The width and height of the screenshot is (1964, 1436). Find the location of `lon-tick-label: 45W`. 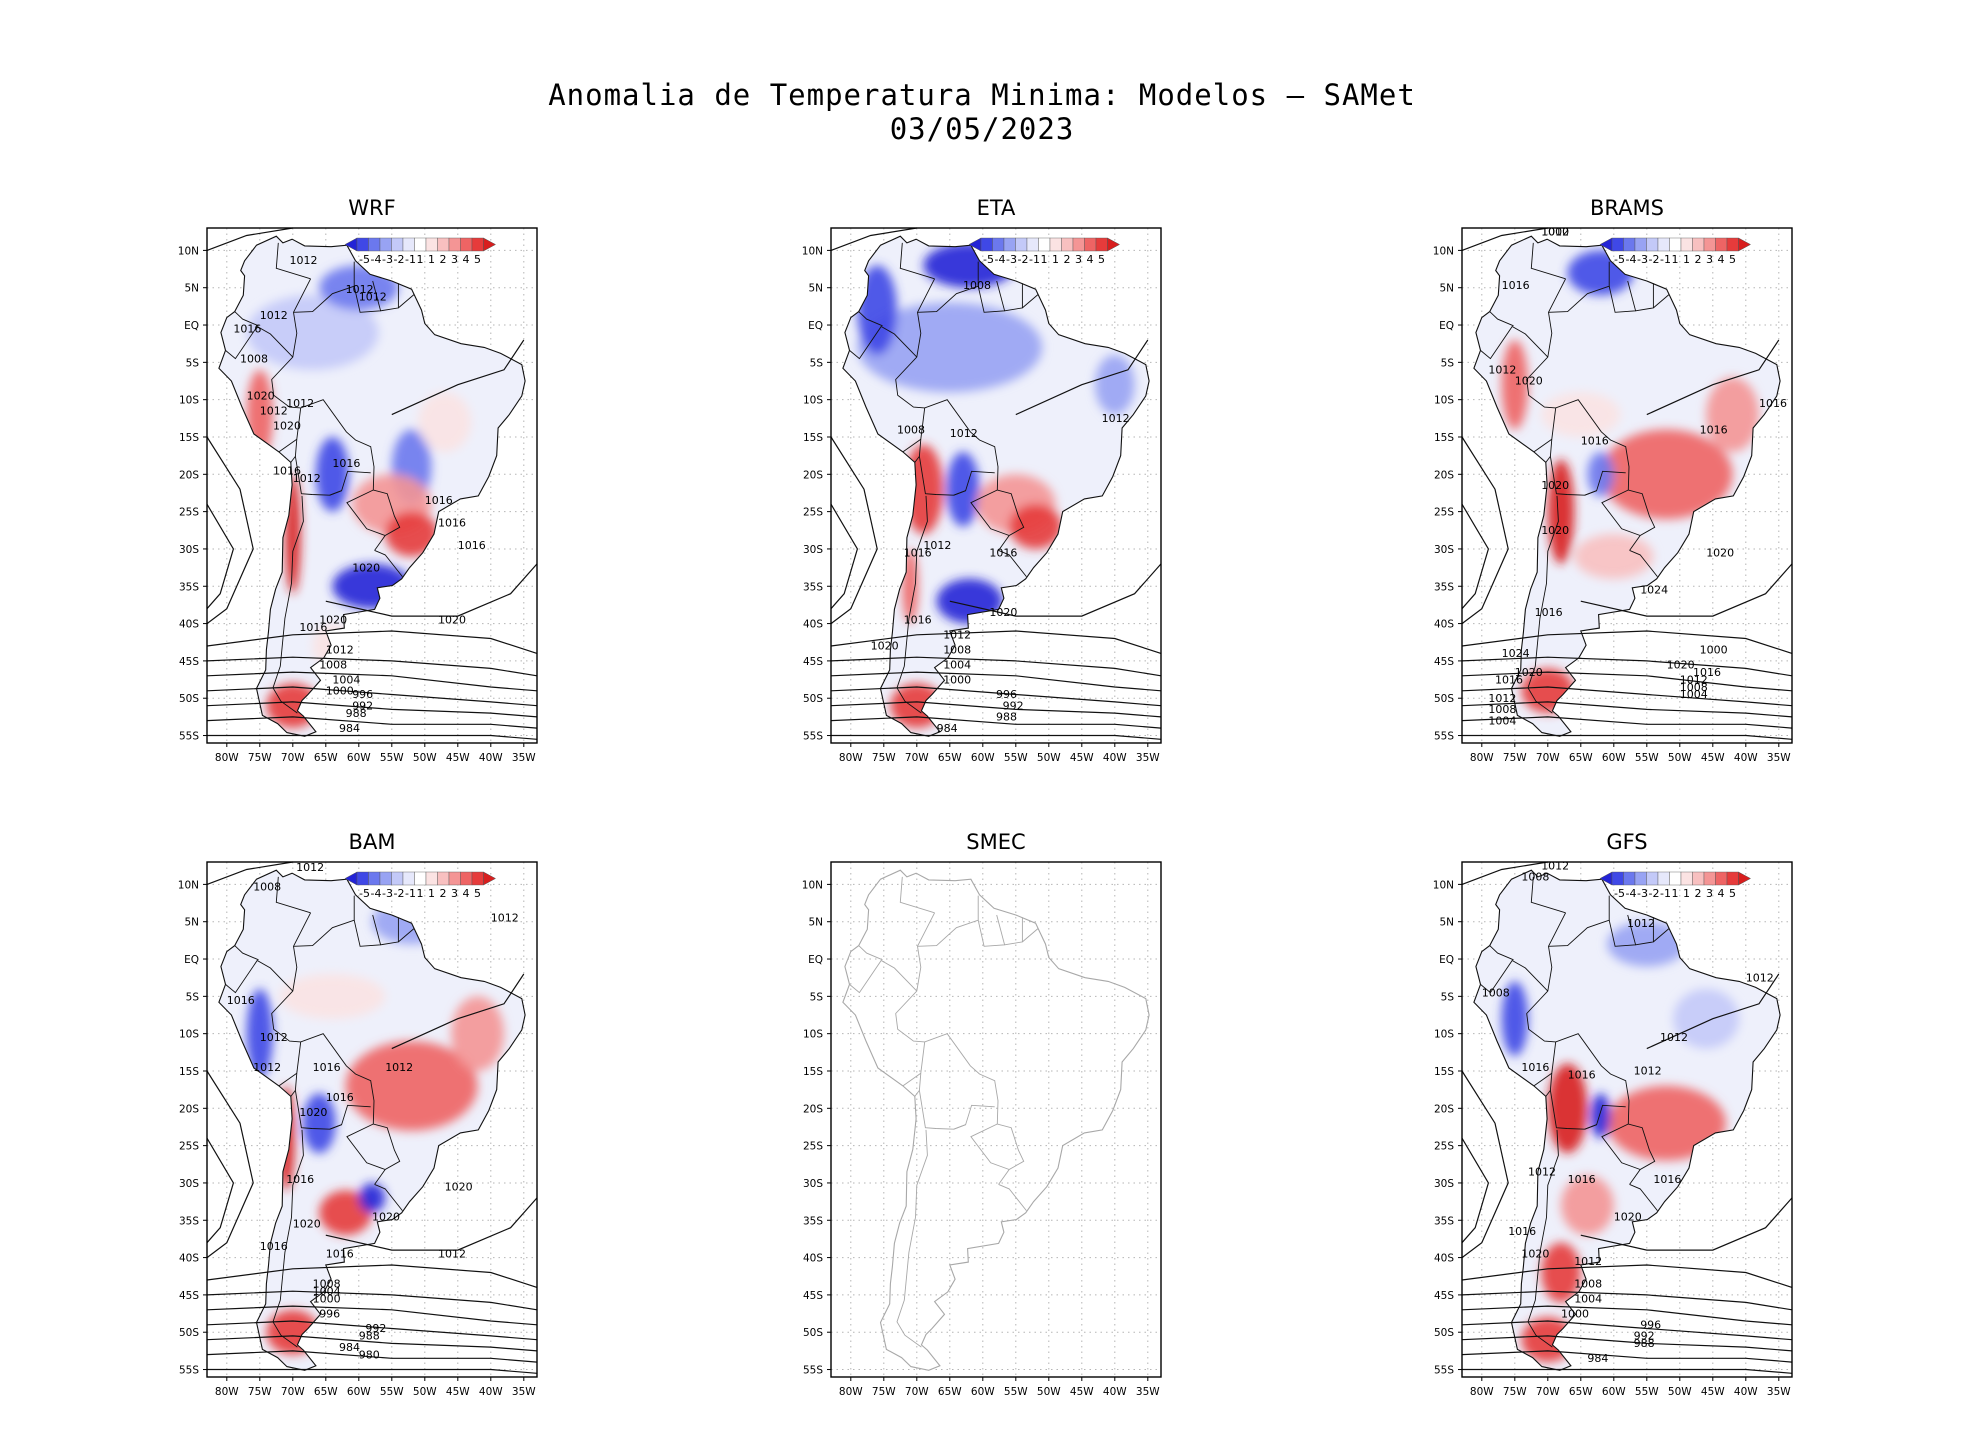

lon-tick-label: 45W is located at coordinates (1713, 758).